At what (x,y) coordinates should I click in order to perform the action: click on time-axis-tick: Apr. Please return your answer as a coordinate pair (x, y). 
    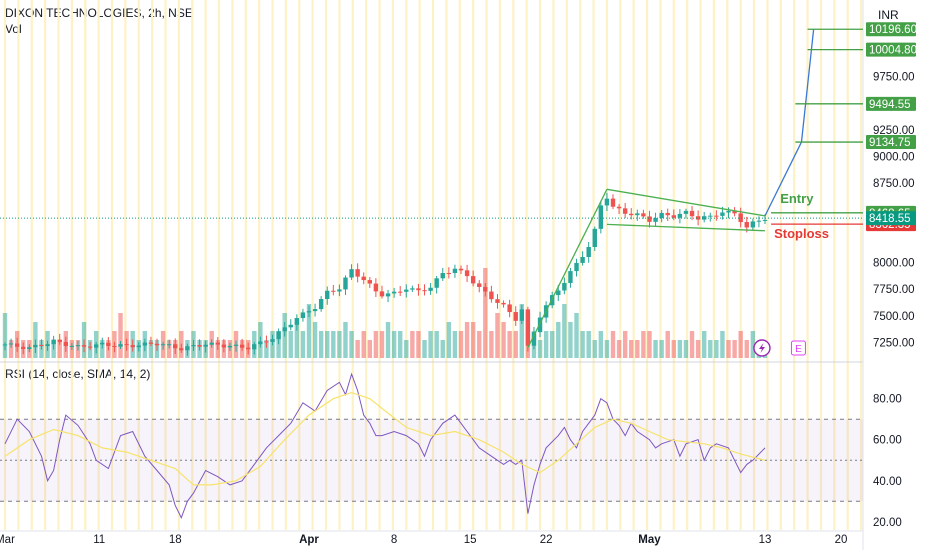
    Looking at the image, I should click on (309, 540).